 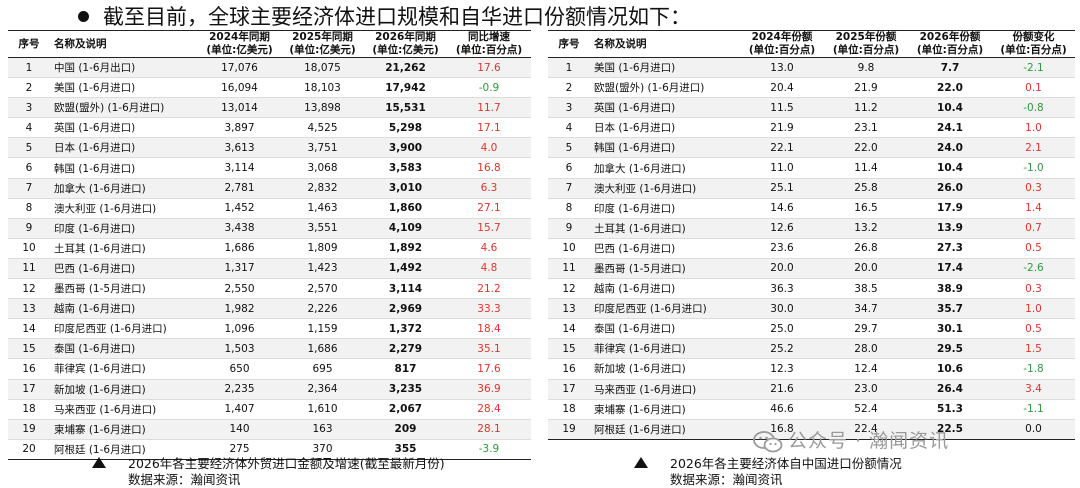 What do you see at coordinates (405, 148) in the screenshot?
I see `value-2026: 3,900` at bounding box center [405, 148].